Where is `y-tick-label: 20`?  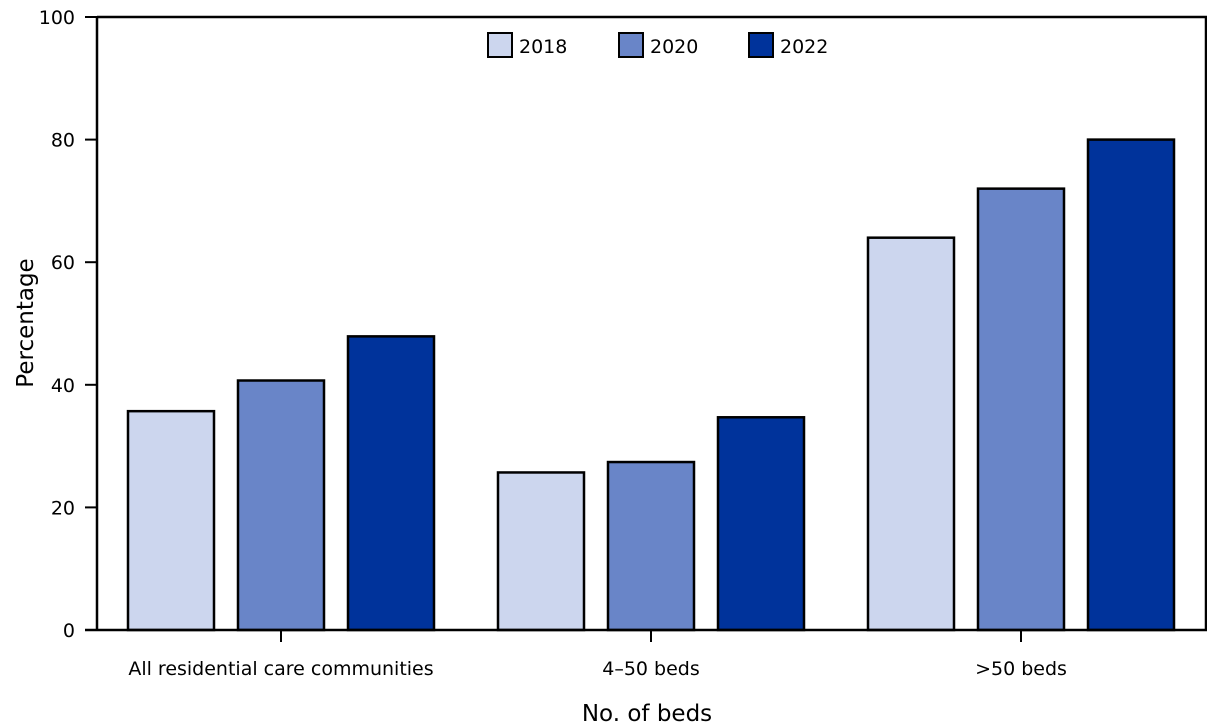 y-tick-label: 20 is located at coordinates (63, 508).